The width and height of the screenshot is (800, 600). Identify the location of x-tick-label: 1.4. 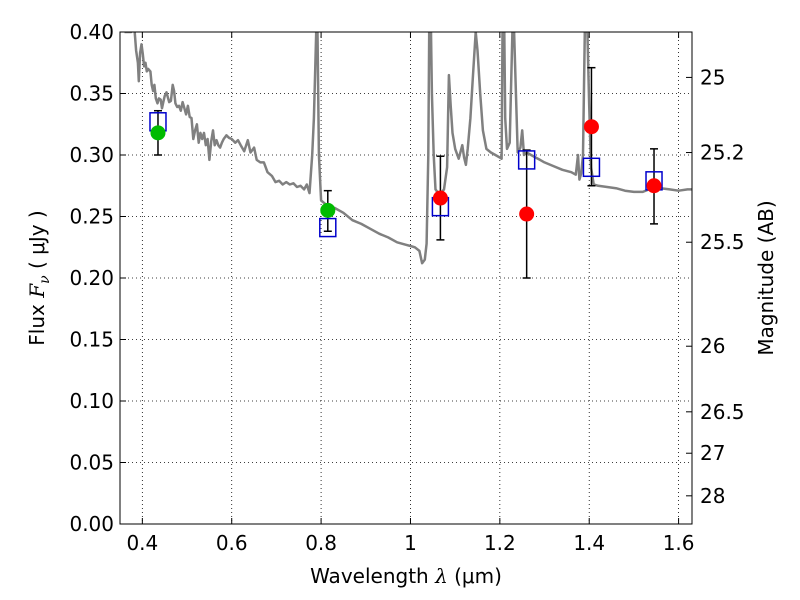
(589, 543).